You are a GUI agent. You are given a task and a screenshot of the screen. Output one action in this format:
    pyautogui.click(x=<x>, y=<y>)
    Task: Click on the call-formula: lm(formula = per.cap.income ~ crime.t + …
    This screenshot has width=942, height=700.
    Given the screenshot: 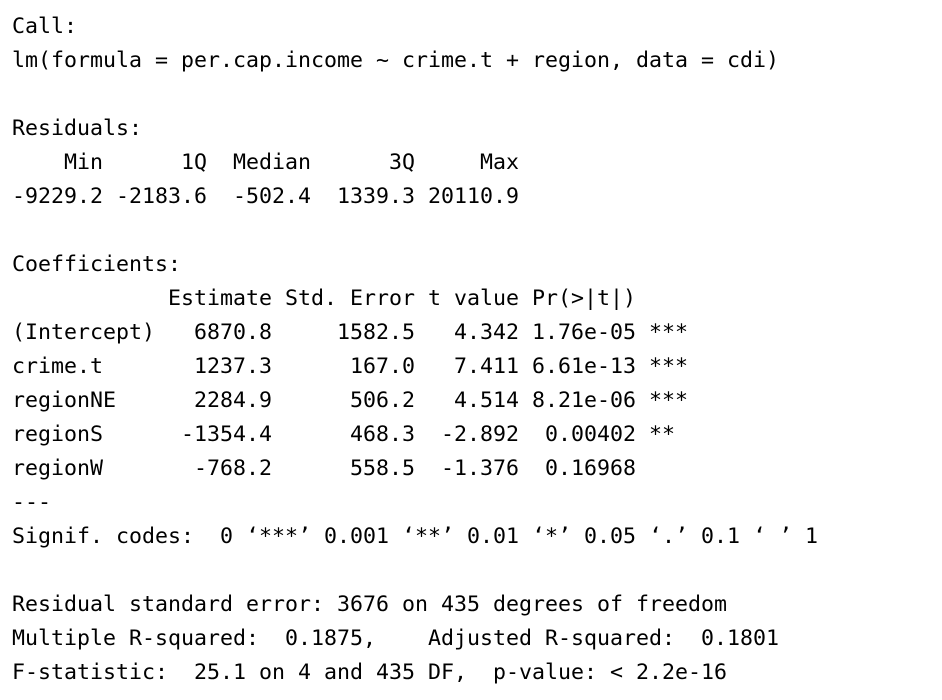 What is the action you would take?
    pyautogui.click(x=396, y=60)
    